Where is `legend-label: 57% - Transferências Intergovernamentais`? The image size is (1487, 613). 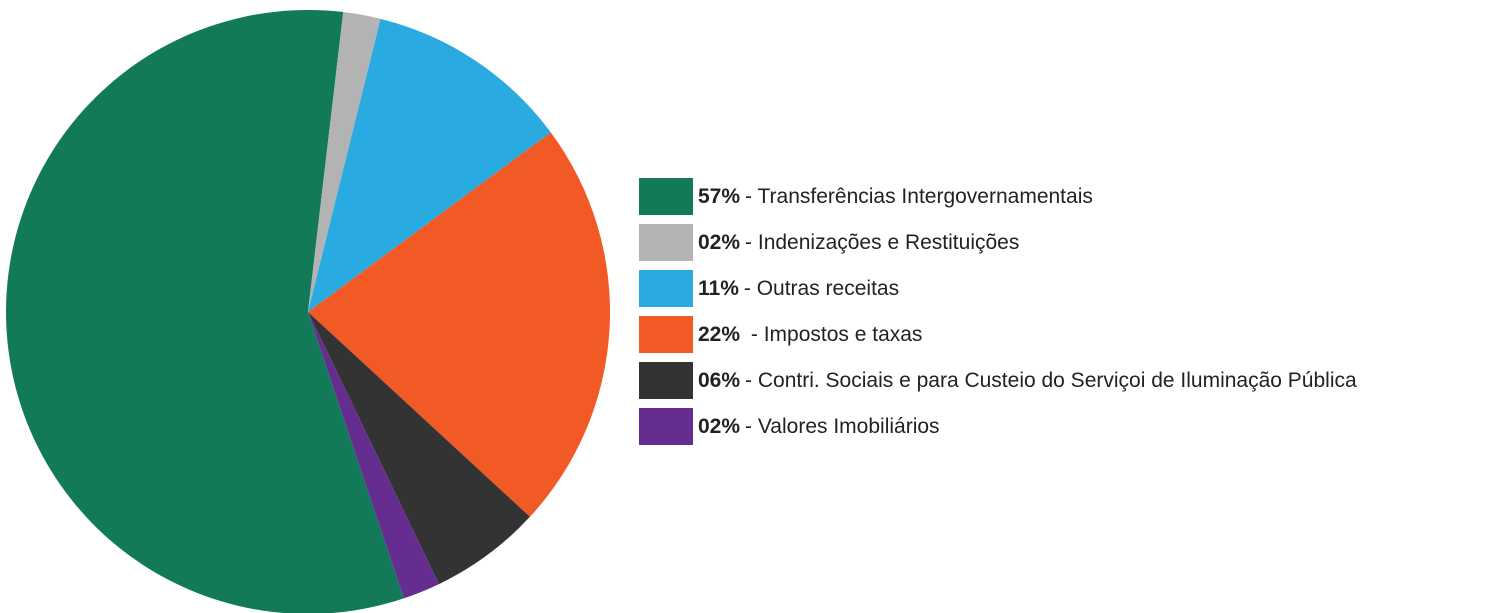 legend-label: 57% - Transferências Intergovernamentais is located at coordinates (895, 196).